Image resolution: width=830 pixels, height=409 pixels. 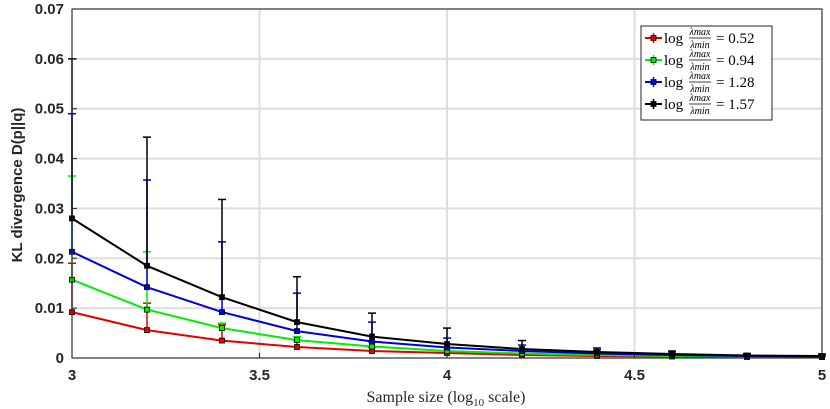 What do you see at coordinates (72, 375) in the screenshot?
I see `x-tick-label: 3` at bounding box center [72, 375].